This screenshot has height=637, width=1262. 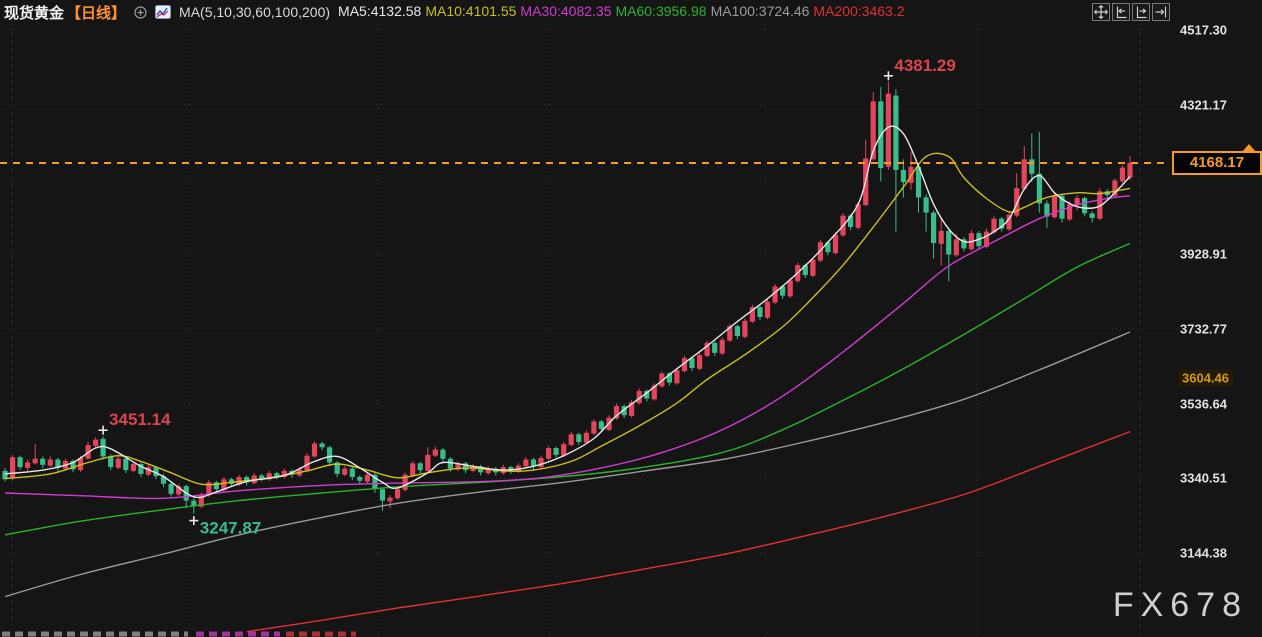 I want to click on instrument-title: 现货黄金, so click(x=34, y=13).